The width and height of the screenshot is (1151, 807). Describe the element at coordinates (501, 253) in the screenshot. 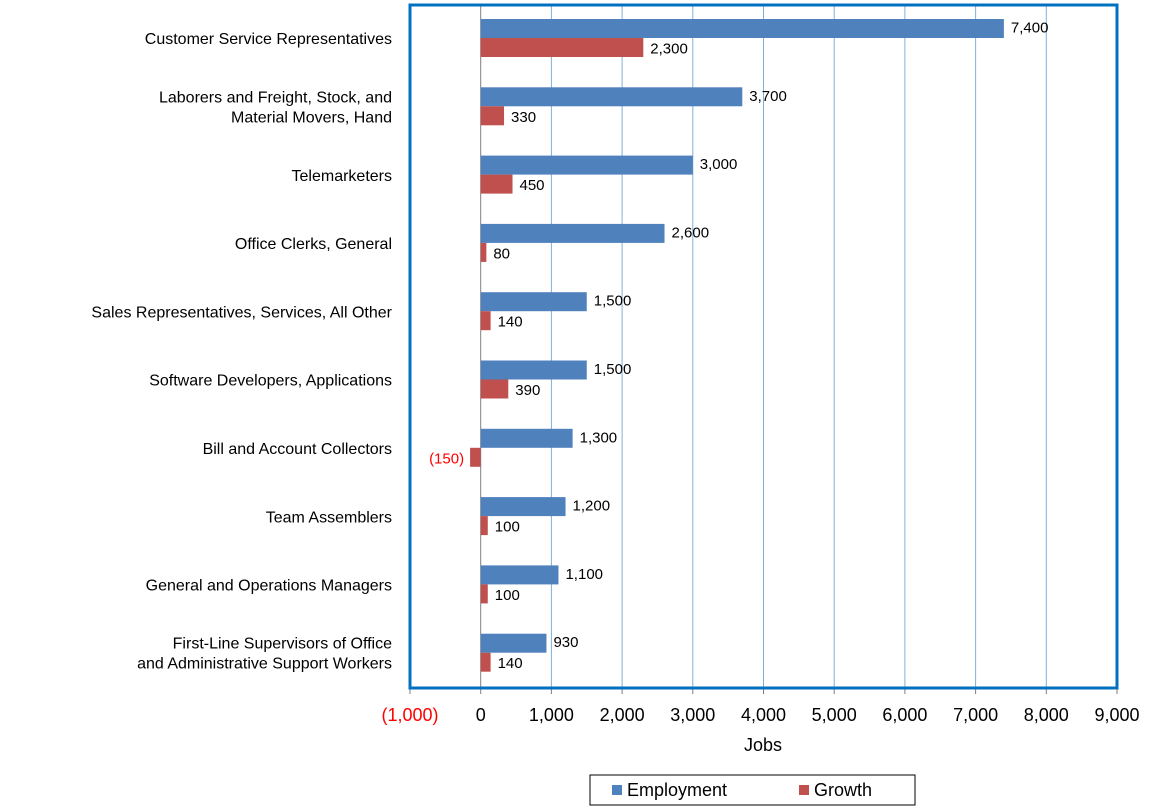

I see `data-label: 80` at that location.